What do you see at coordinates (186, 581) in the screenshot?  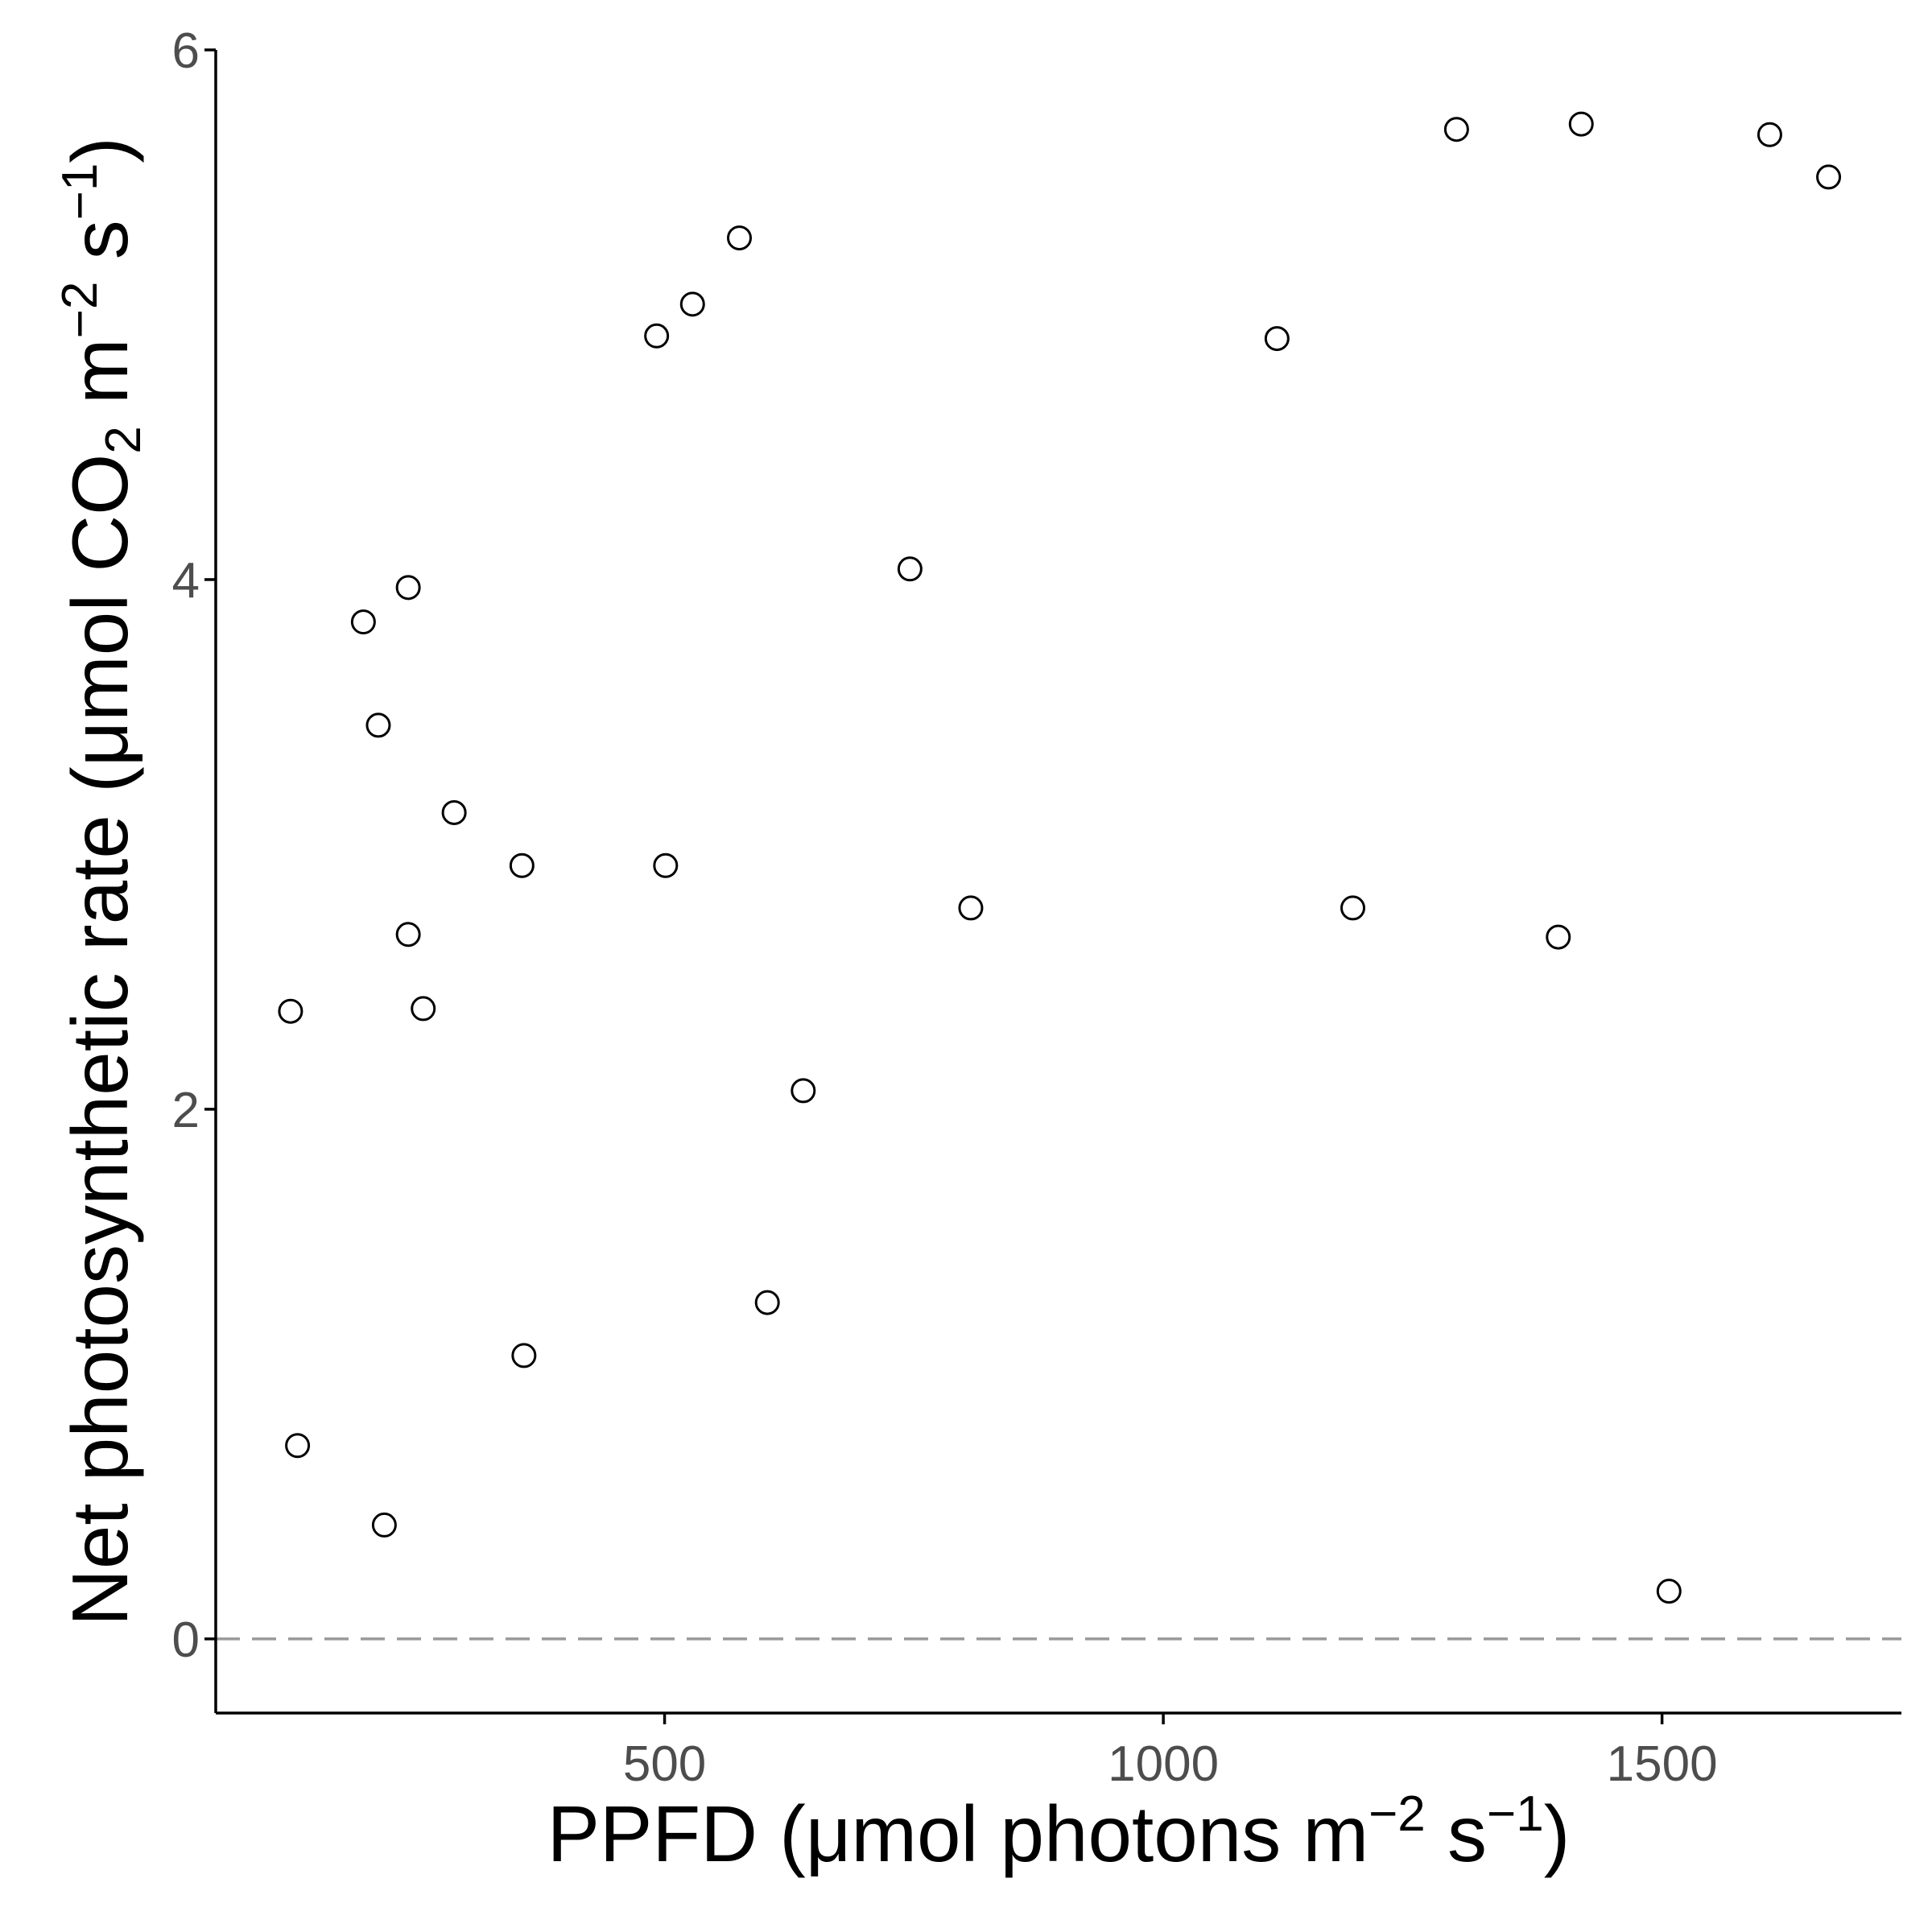 I see `y-tick-label: 4` at bounding box center [186, 581].